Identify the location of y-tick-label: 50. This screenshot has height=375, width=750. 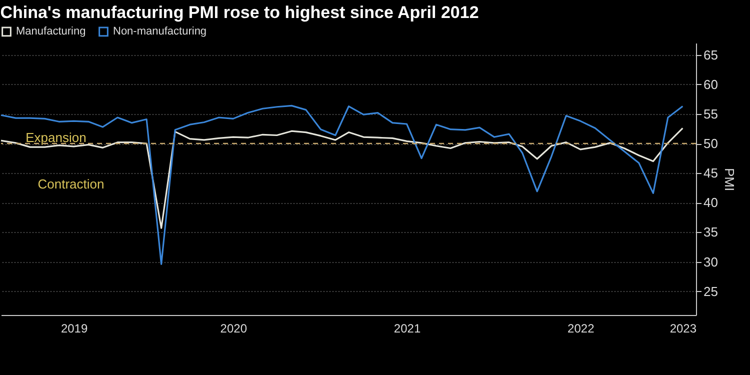
(711, 144).